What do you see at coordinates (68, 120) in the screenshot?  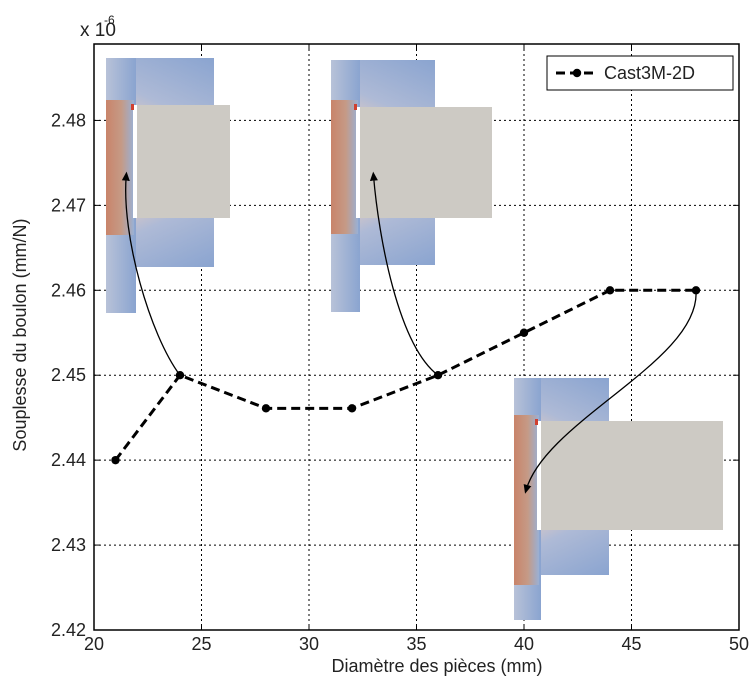 I see `y-tick-label-6: 2.48` at bounding box center [68, 120].